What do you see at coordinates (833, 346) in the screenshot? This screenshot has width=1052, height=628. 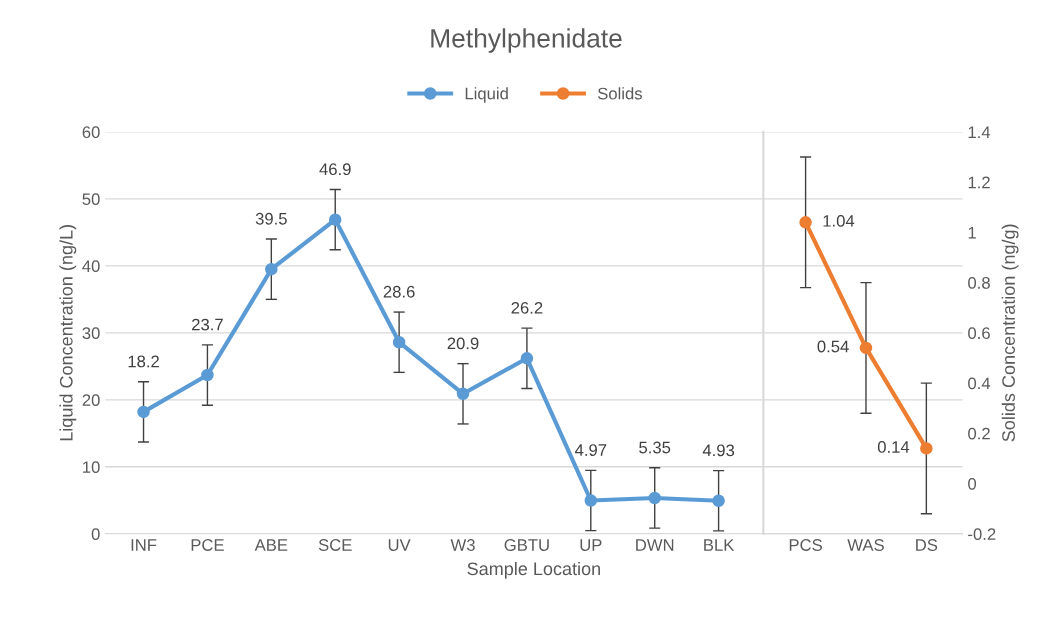 I see `data-label: 0.54` at bounding box center [833, 346].